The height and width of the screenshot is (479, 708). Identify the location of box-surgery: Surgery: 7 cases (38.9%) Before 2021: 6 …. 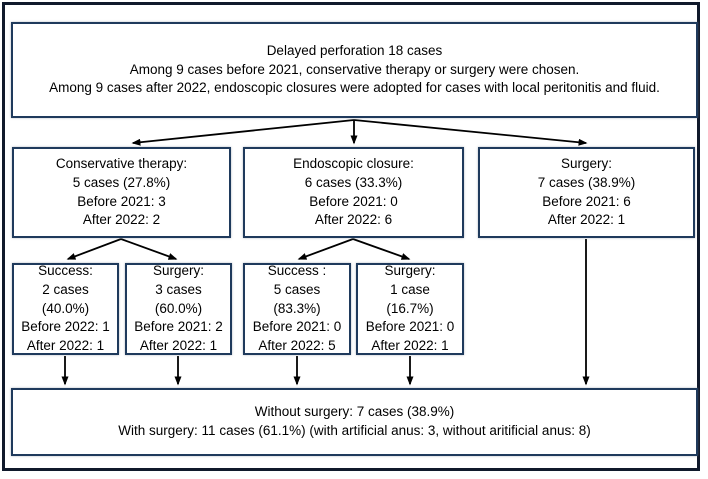
(586, 192).